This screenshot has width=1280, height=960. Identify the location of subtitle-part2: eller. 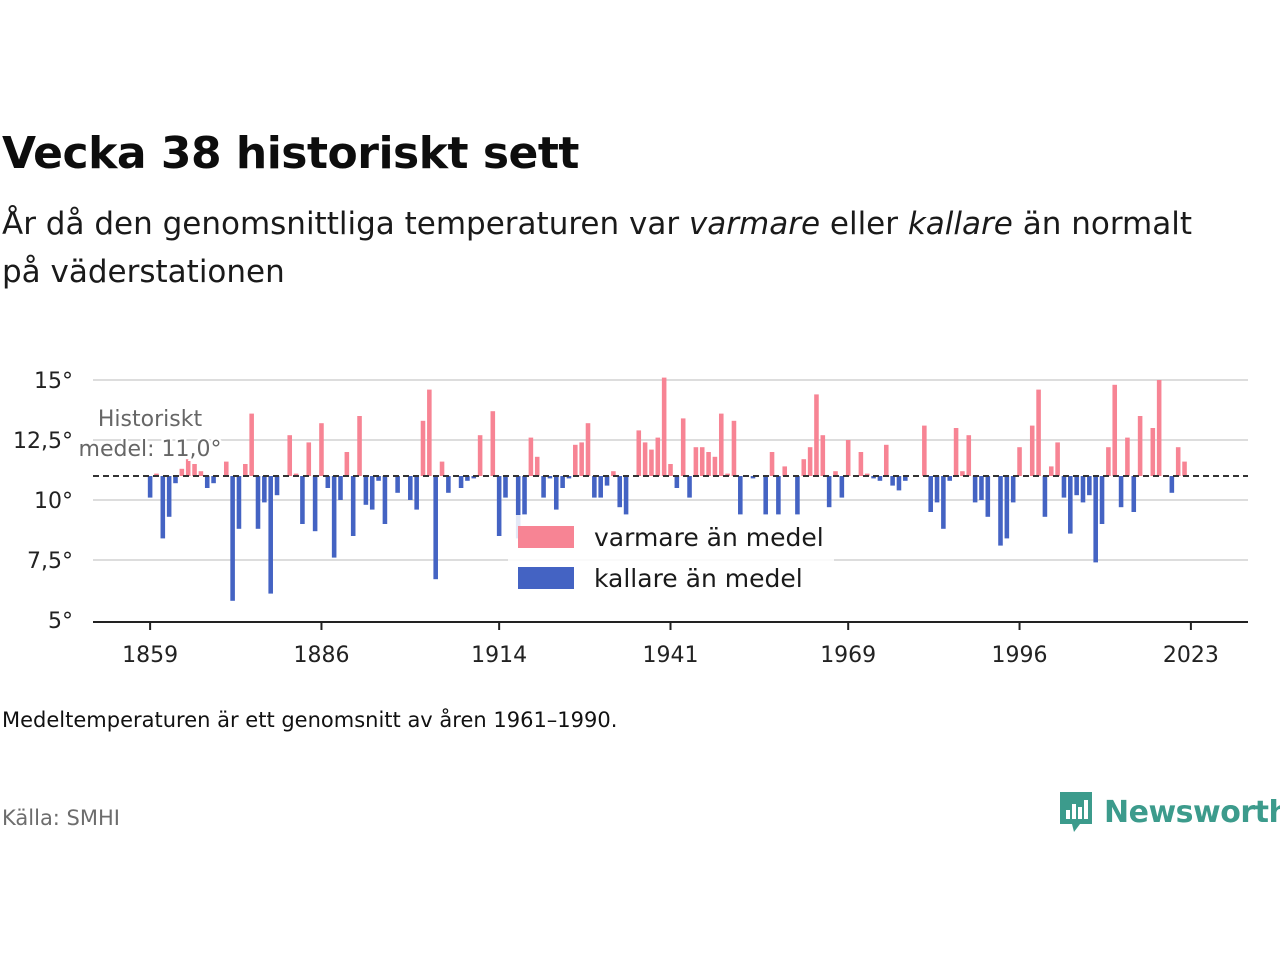
(864, 224).